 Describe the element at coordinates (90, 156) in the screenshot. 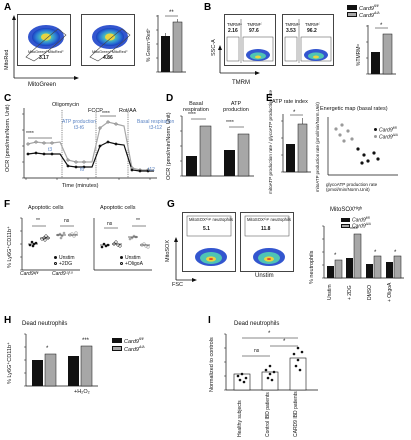

I see `c-curve-wt` at that location.